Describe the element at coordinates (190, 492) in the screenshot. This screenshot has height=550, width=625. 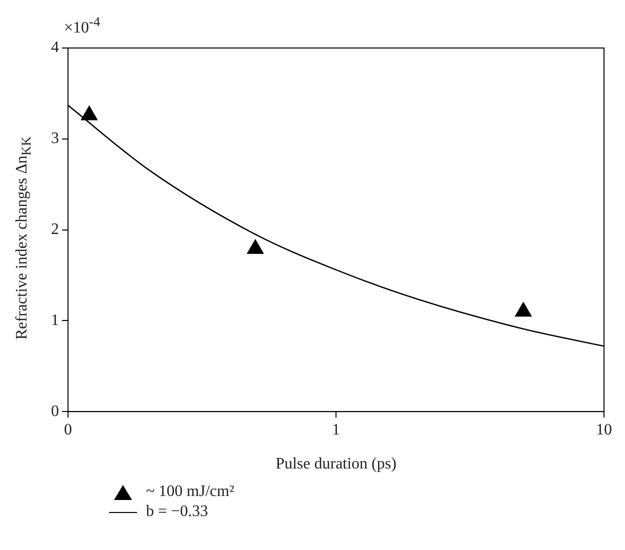
I see `legend-label: ~ 100 mJ/cm²` at that location.